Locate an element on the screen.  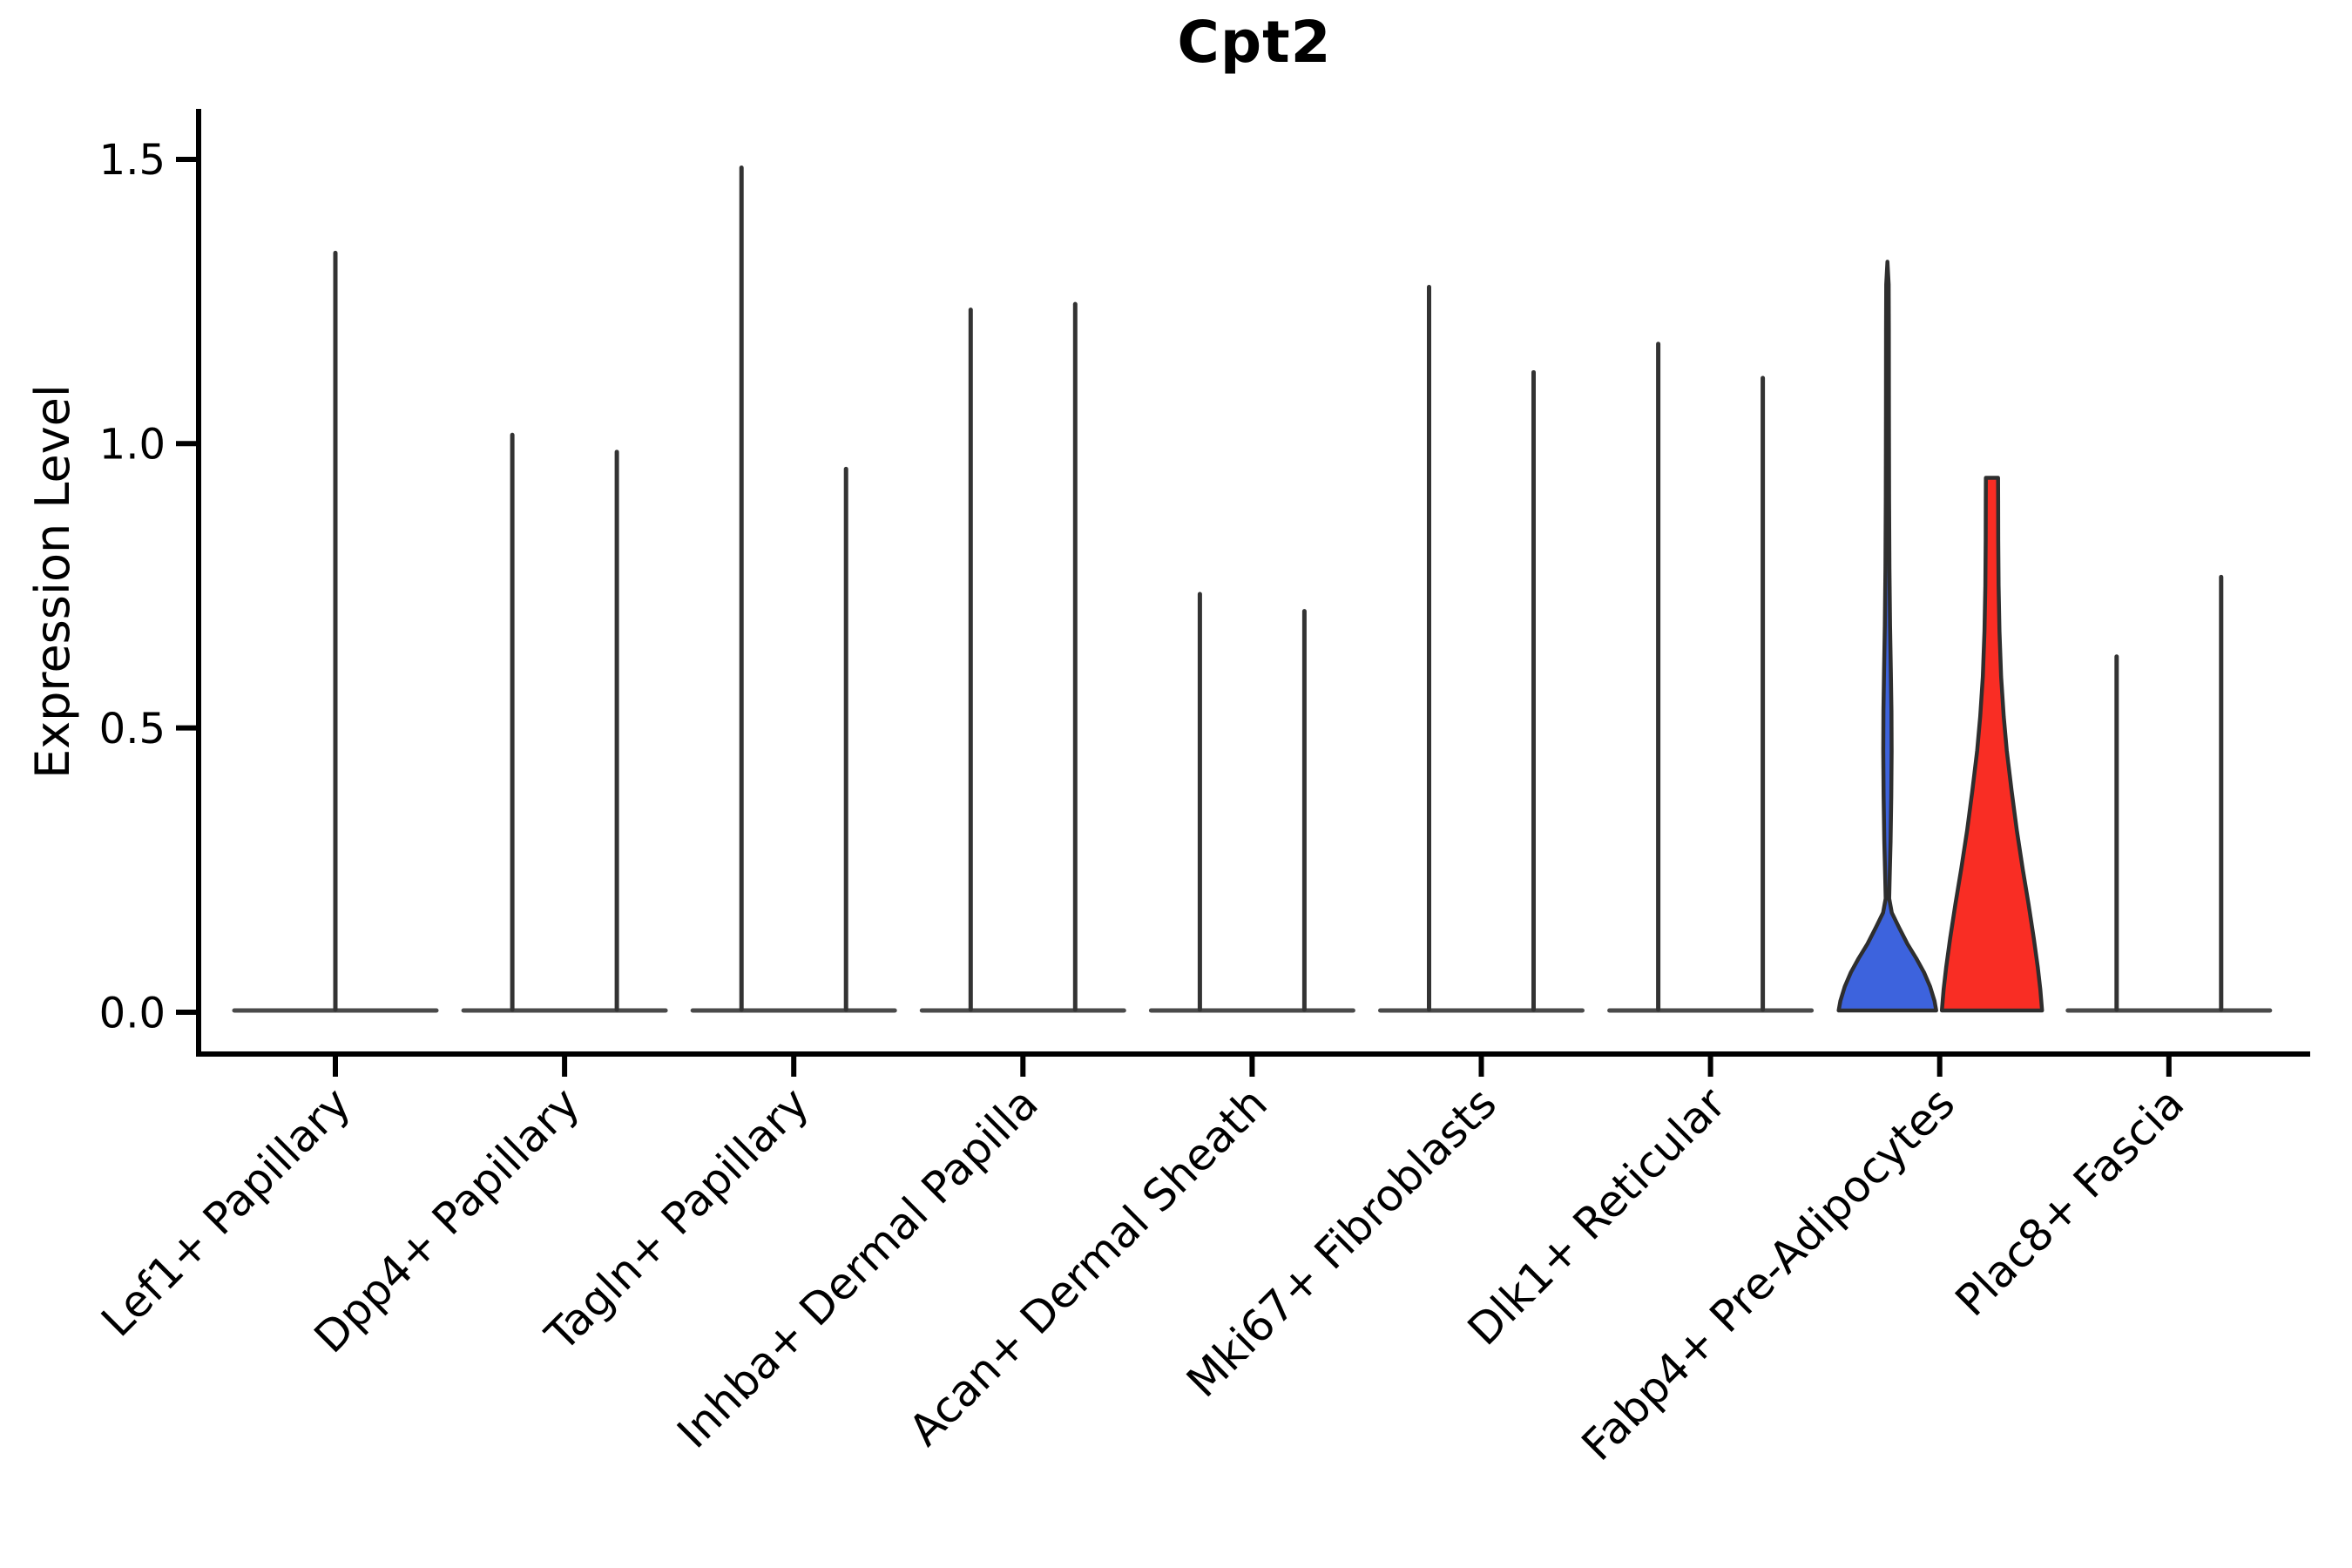
violin-body-blue is located at coordinates (1887, 636).